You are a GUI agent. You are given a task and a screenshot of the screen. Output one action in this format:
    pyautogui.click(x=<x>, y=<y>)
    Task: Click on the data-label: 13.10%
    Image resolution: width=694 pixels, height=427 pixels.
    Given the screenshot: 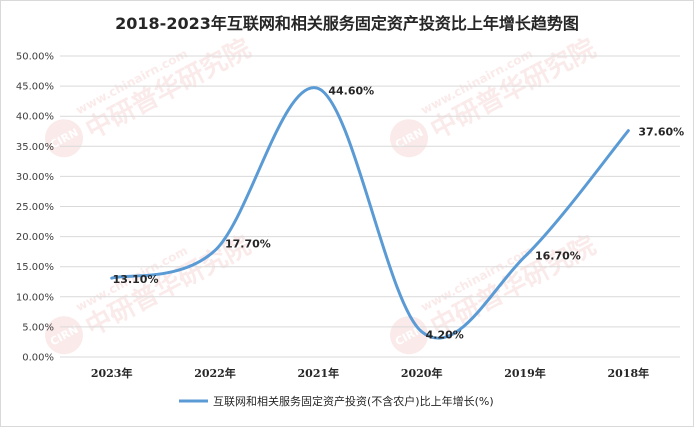 What is the action you would take?
    pyautogui.click(x=136, y=279)
    